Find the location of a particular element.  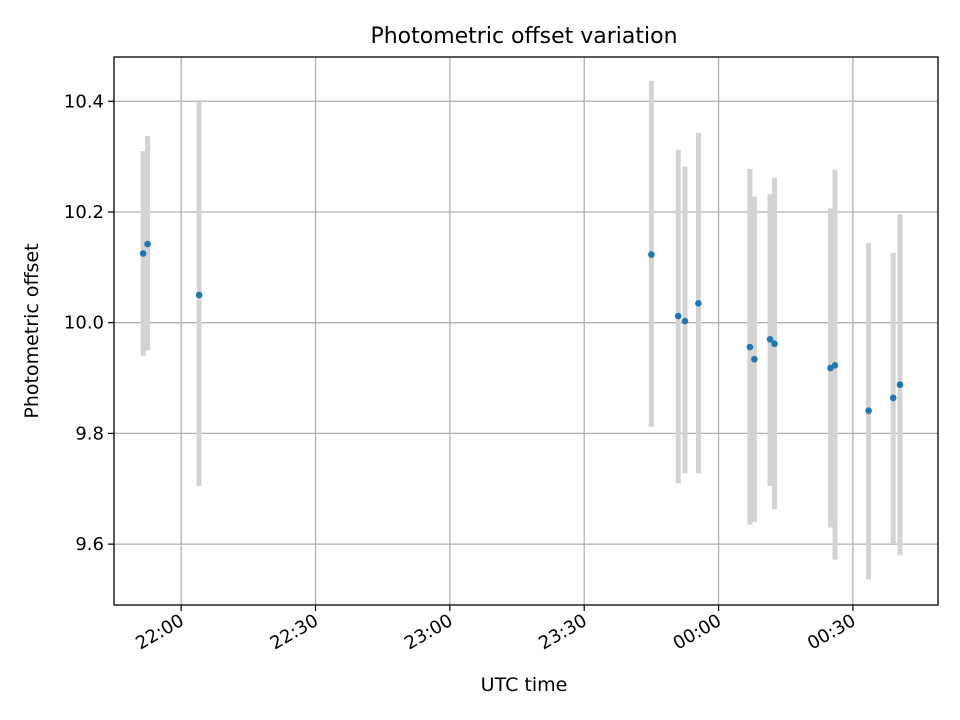

x-tick-label: 22:30 is located at coordinates (294, 632).